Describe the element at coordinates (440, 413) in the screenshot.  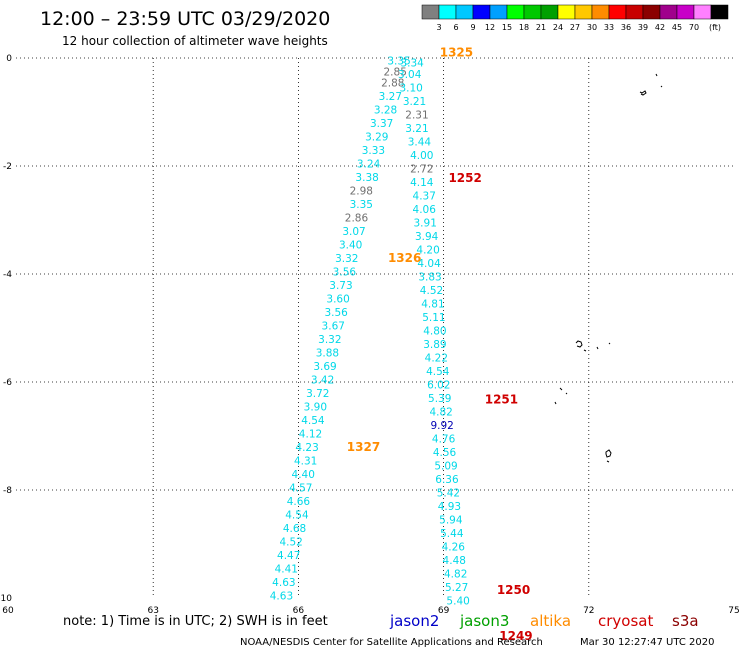
I see `swh-value-label: 4.82` at that location.